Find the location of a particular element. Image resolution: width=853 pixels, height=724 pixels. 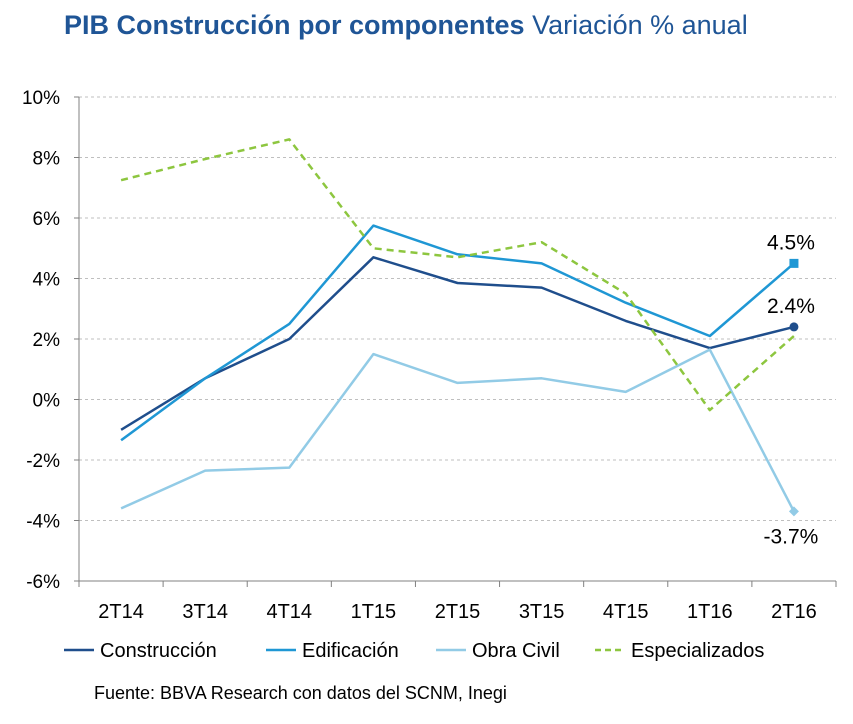

x-tick-label: 3T14 is located at coordinates (205, 612).